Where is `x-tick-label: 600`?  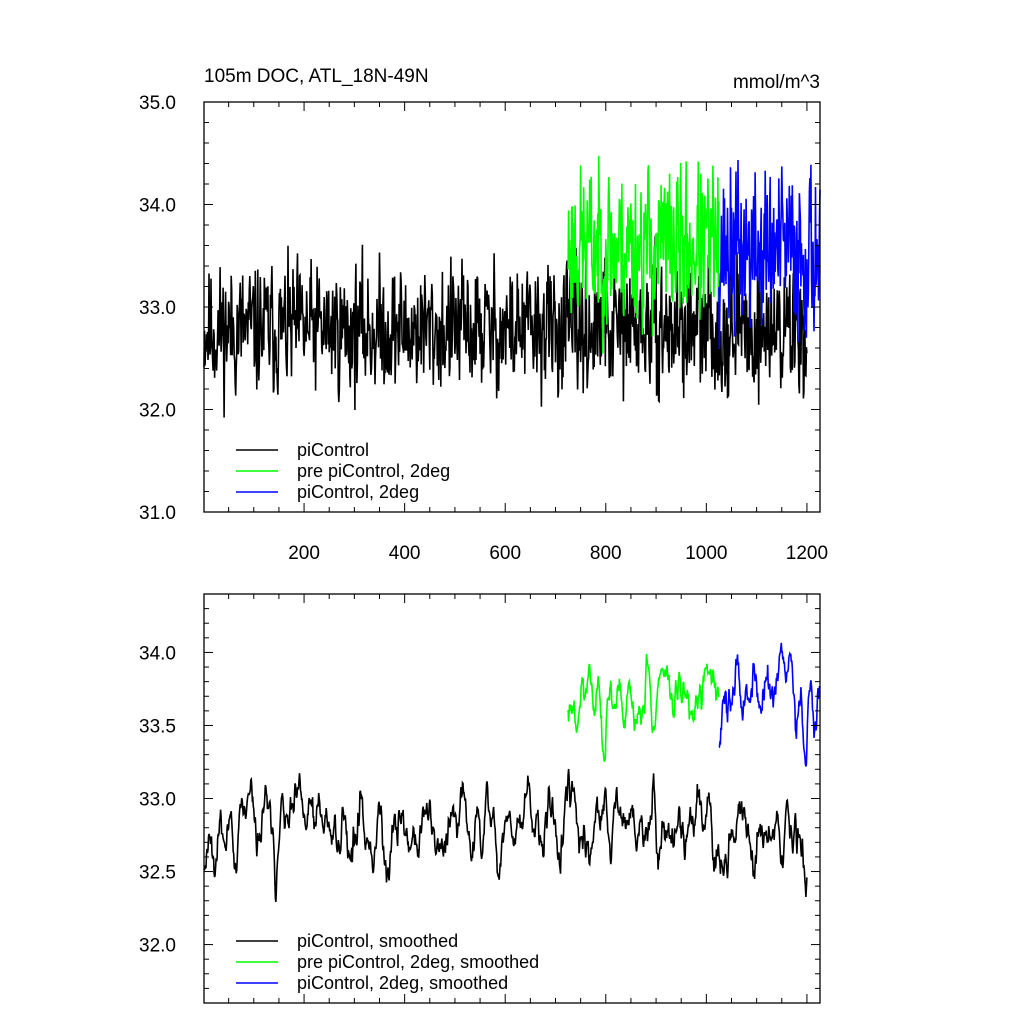
x-tick-label: 600 is located at coordinates (505, 553).